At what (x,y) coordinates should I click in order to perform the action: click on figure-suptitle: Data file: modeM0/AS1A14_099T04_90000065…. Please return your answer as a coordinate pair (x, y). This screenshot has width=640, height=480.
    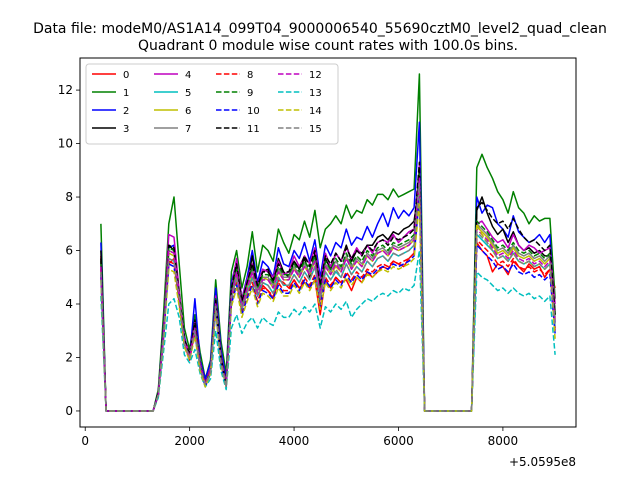
    Looking at the image, I should click on (320, 29).